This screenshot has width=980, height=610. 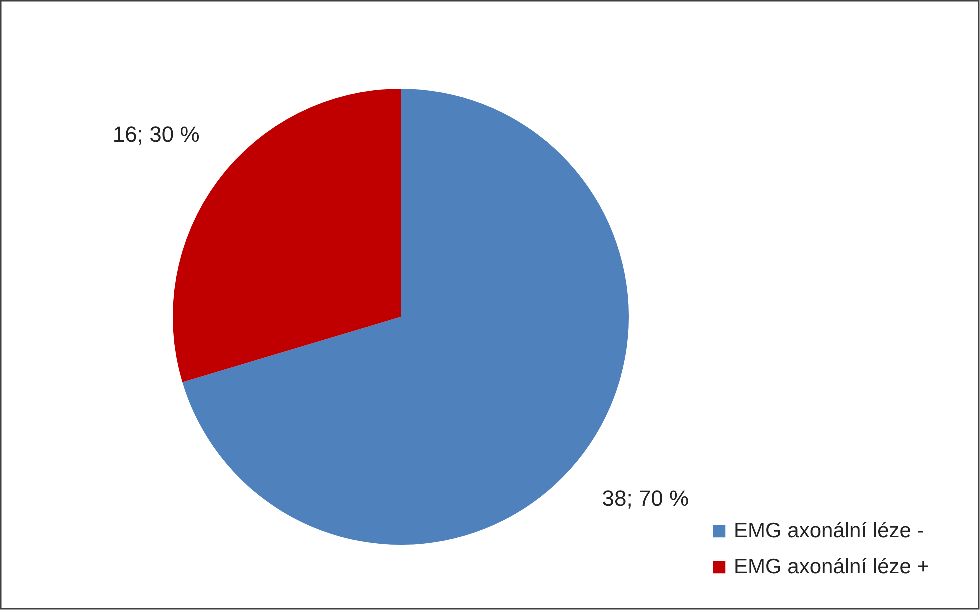 I want to click on pie-slice, so click(x=287, y=235).